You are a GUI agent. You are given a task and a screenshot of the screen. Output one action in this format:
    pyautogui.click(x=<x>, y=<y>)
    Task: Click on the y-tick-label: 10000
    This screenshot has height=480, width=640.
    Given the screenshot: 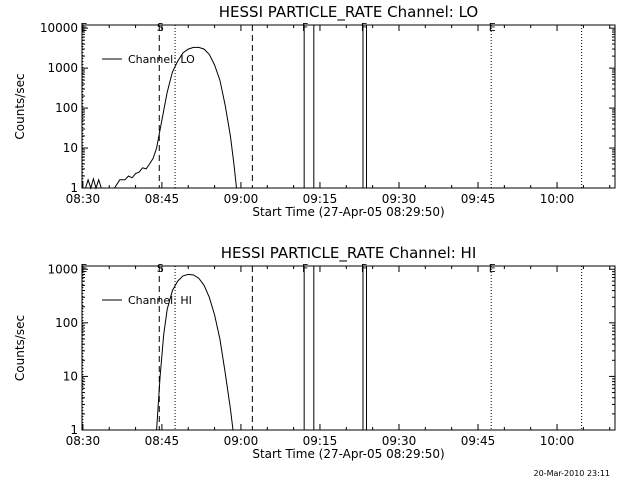 What is the action you would take?
    pyautogui.click(x=59, y=28)
    